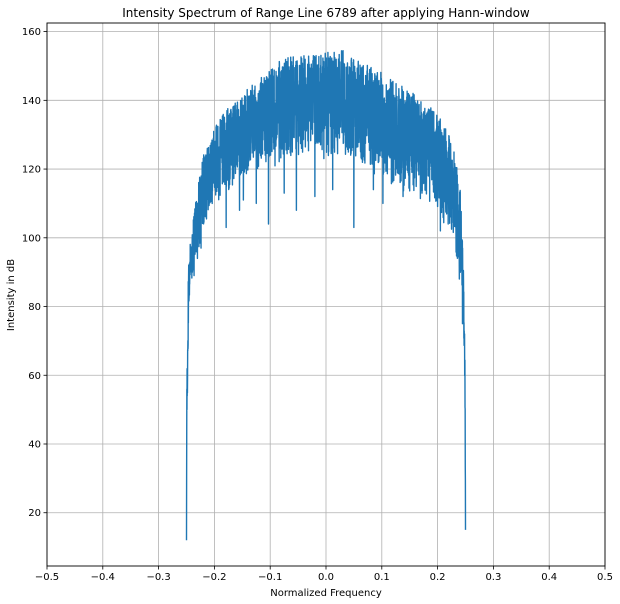  Describe the element at coordinates (34, 513) in the screenshot. I see `y-tick-label: 20` at that location.